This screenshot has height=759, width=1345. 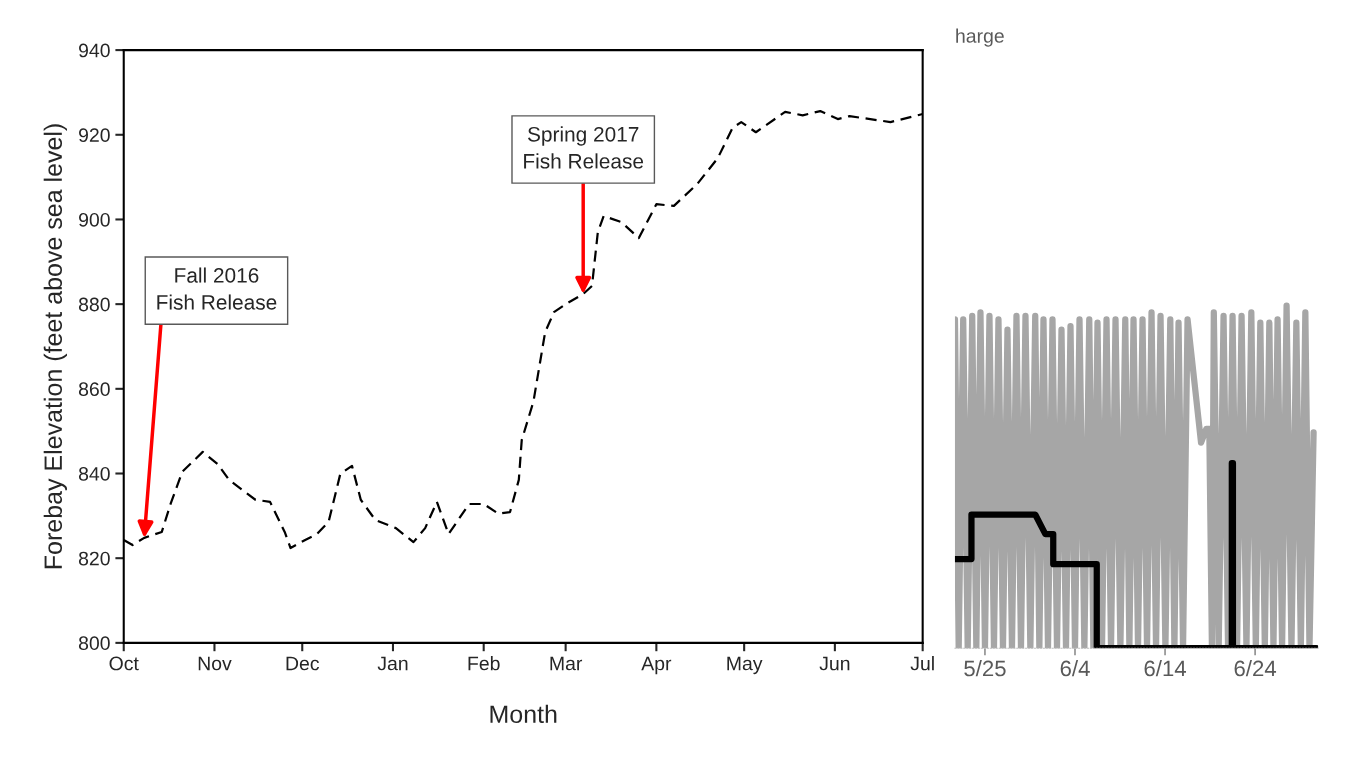 What do you see at coordinates (745, 665) in the screenshot?
I see `x-tick-label: May` at bounding box center [745, 665].